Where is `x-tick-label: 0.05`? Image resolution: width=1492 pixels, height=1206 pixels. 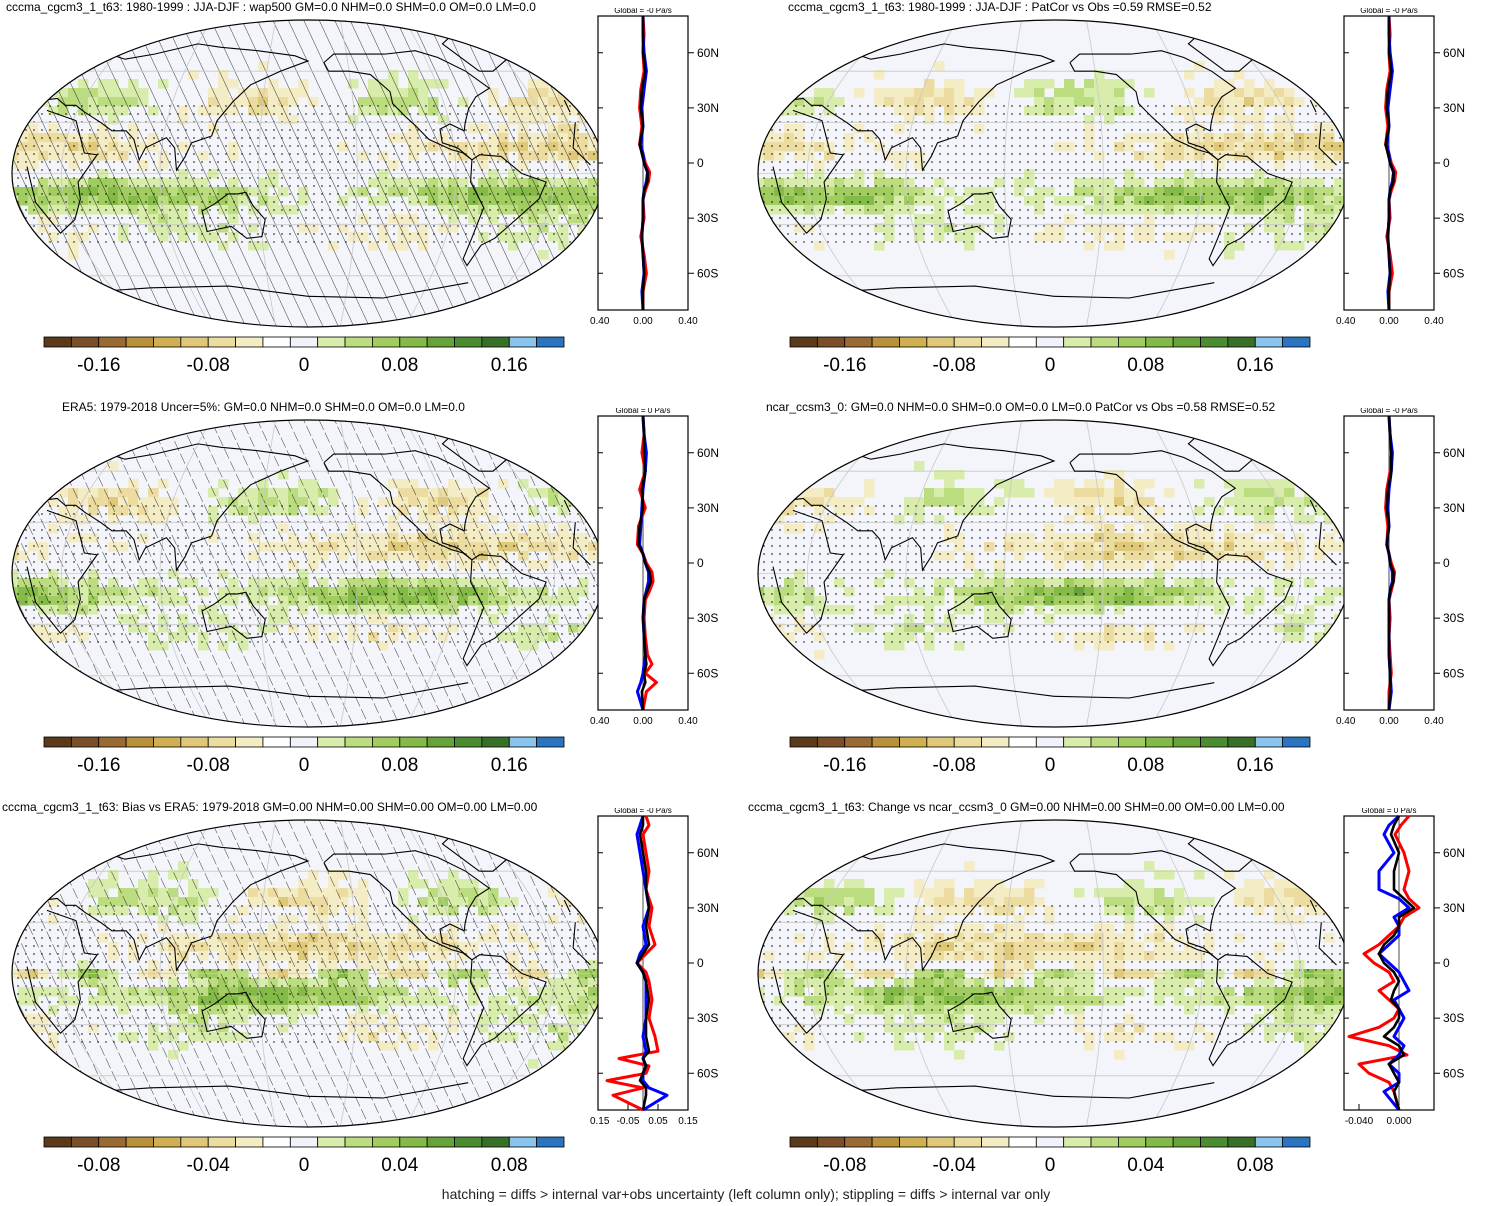
x-tick-label: 0.05 is located at coordinates (658, 1121).